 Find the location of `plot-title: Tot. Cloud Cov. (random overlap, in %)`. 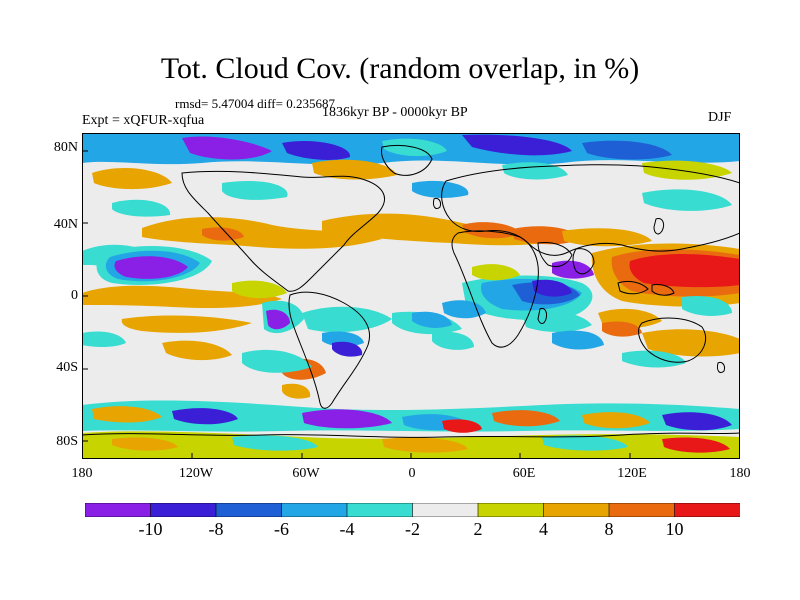

plot-title: Tot. Cloud Cov. (random overlap, in %) is located at coordinates (400, 68).